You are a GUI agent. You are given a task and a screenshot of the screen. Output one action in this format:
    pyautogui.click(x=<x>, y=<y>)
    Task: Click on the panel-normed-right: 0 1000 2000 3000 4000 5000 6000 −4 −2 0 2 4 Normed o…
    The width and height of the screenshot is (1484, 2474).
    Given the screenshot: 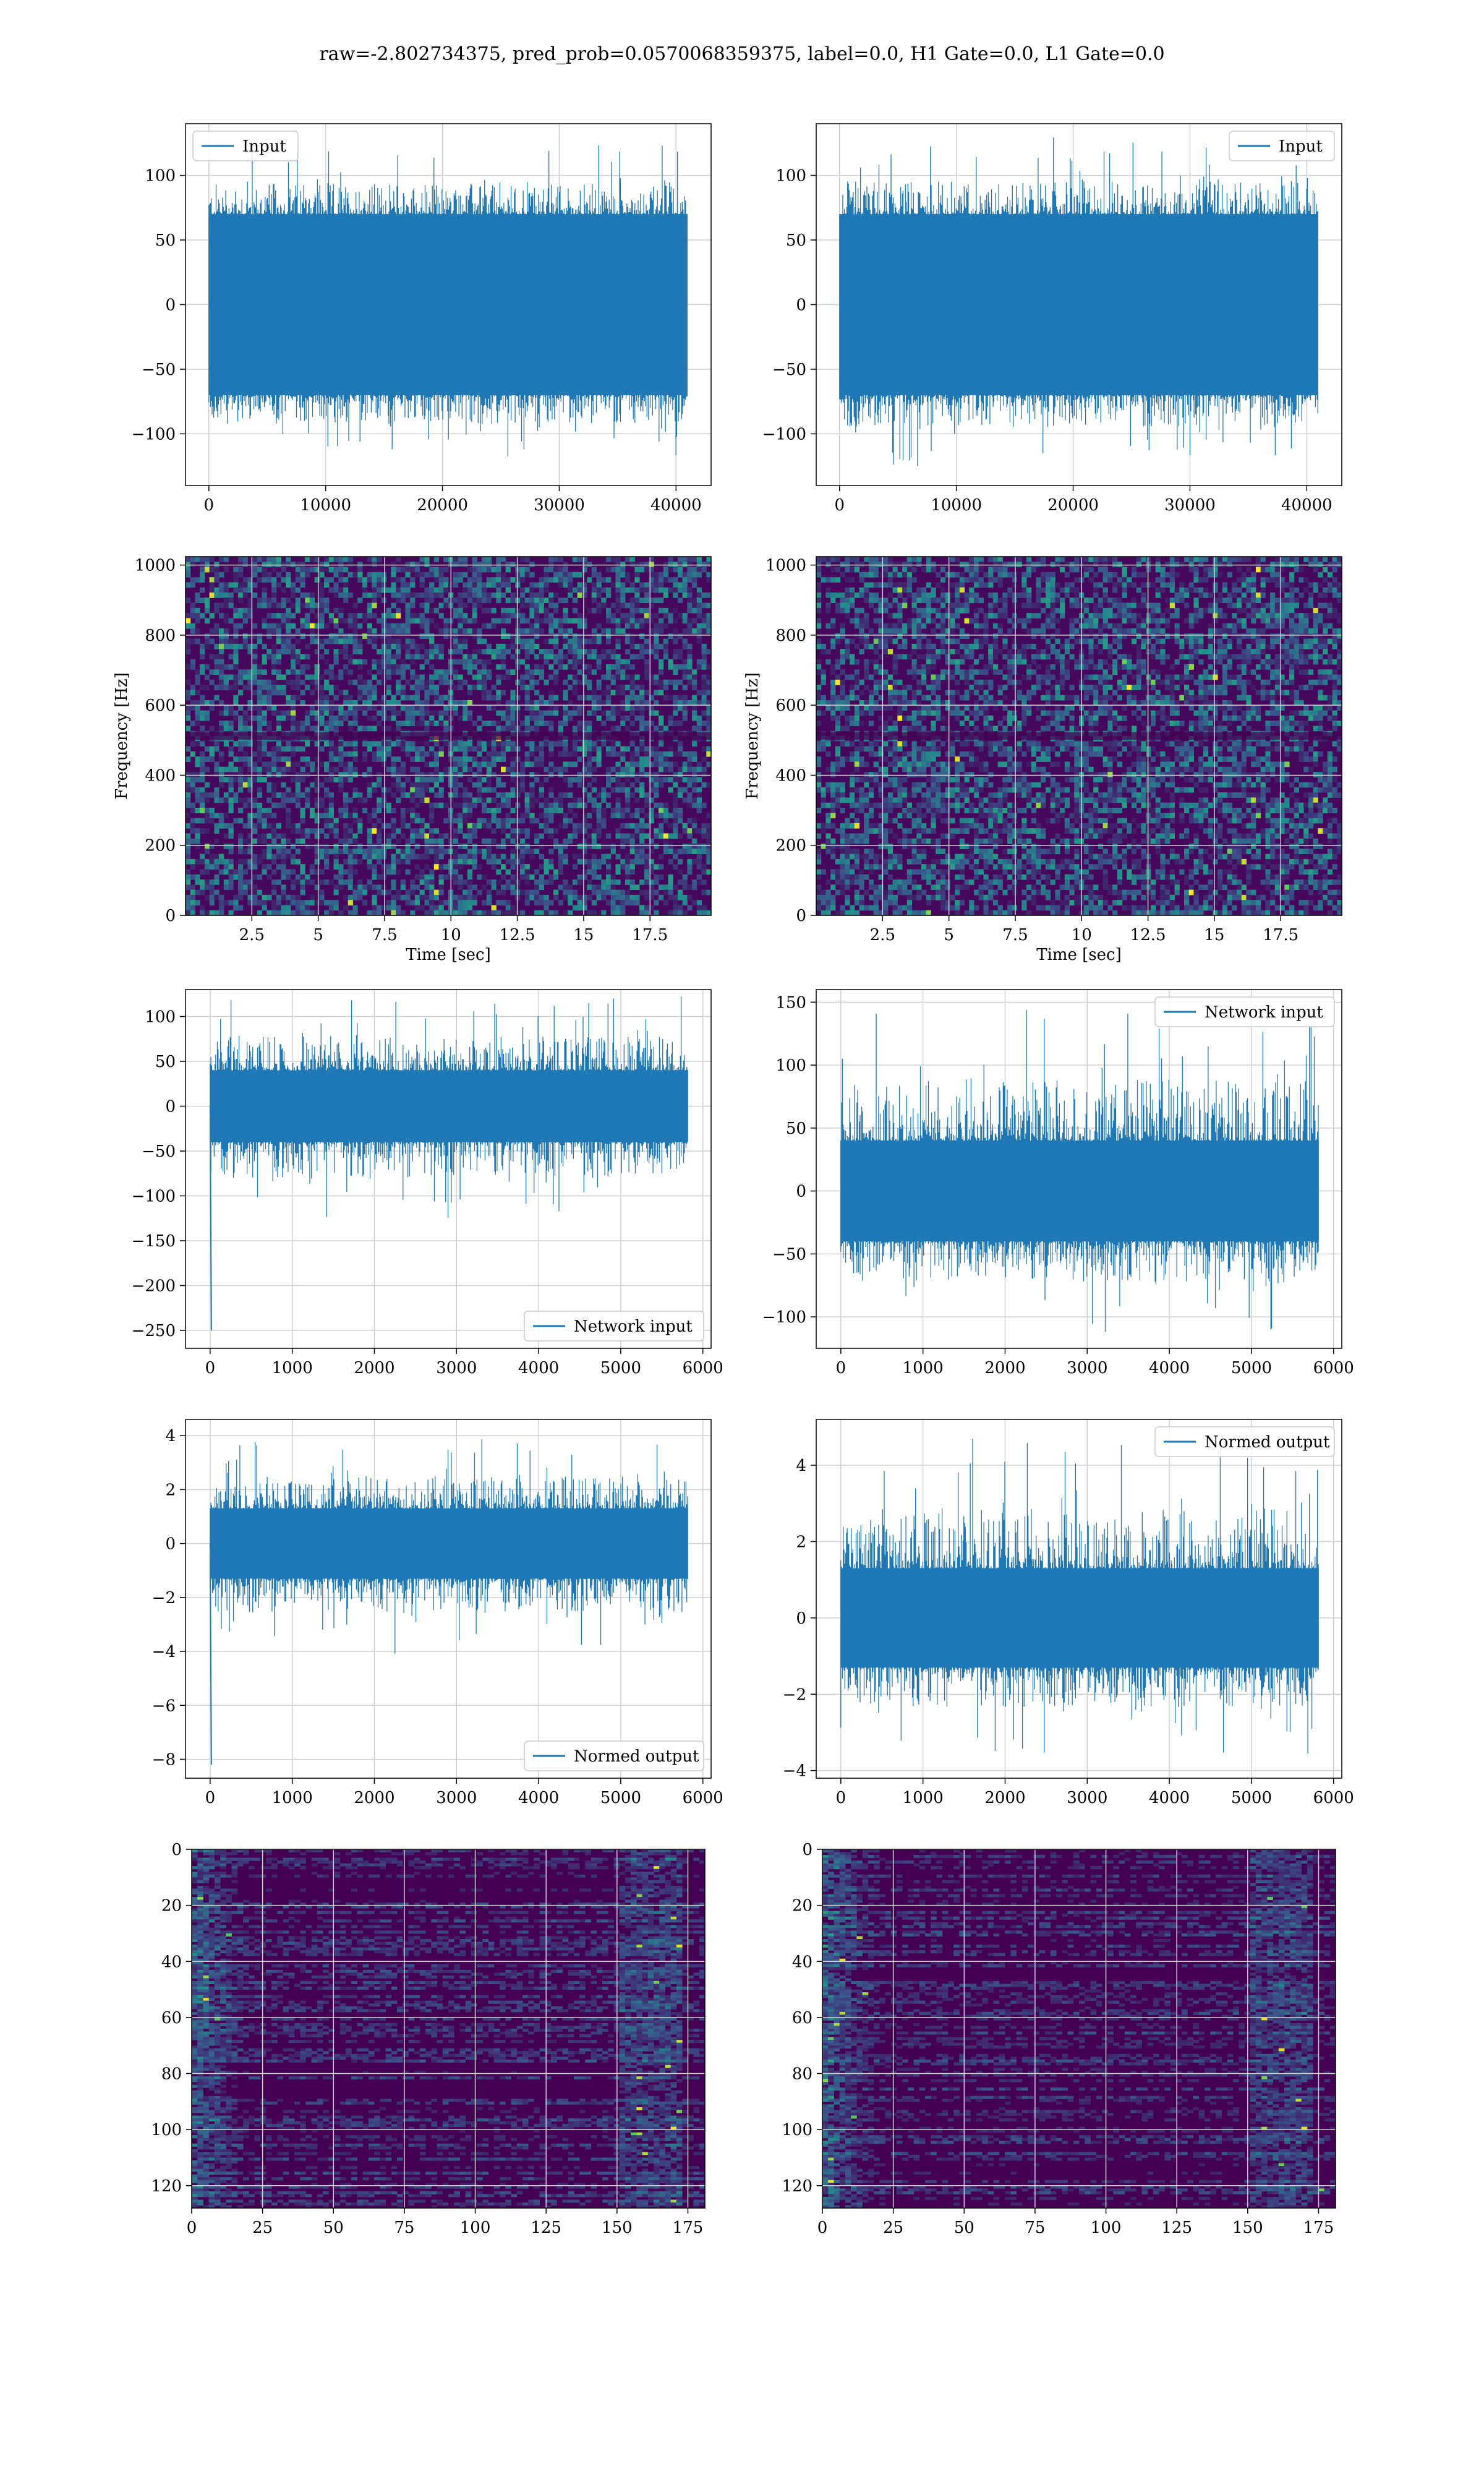 What is the action you would take?
    pyautogui.click(x=1068, y=1613)
    